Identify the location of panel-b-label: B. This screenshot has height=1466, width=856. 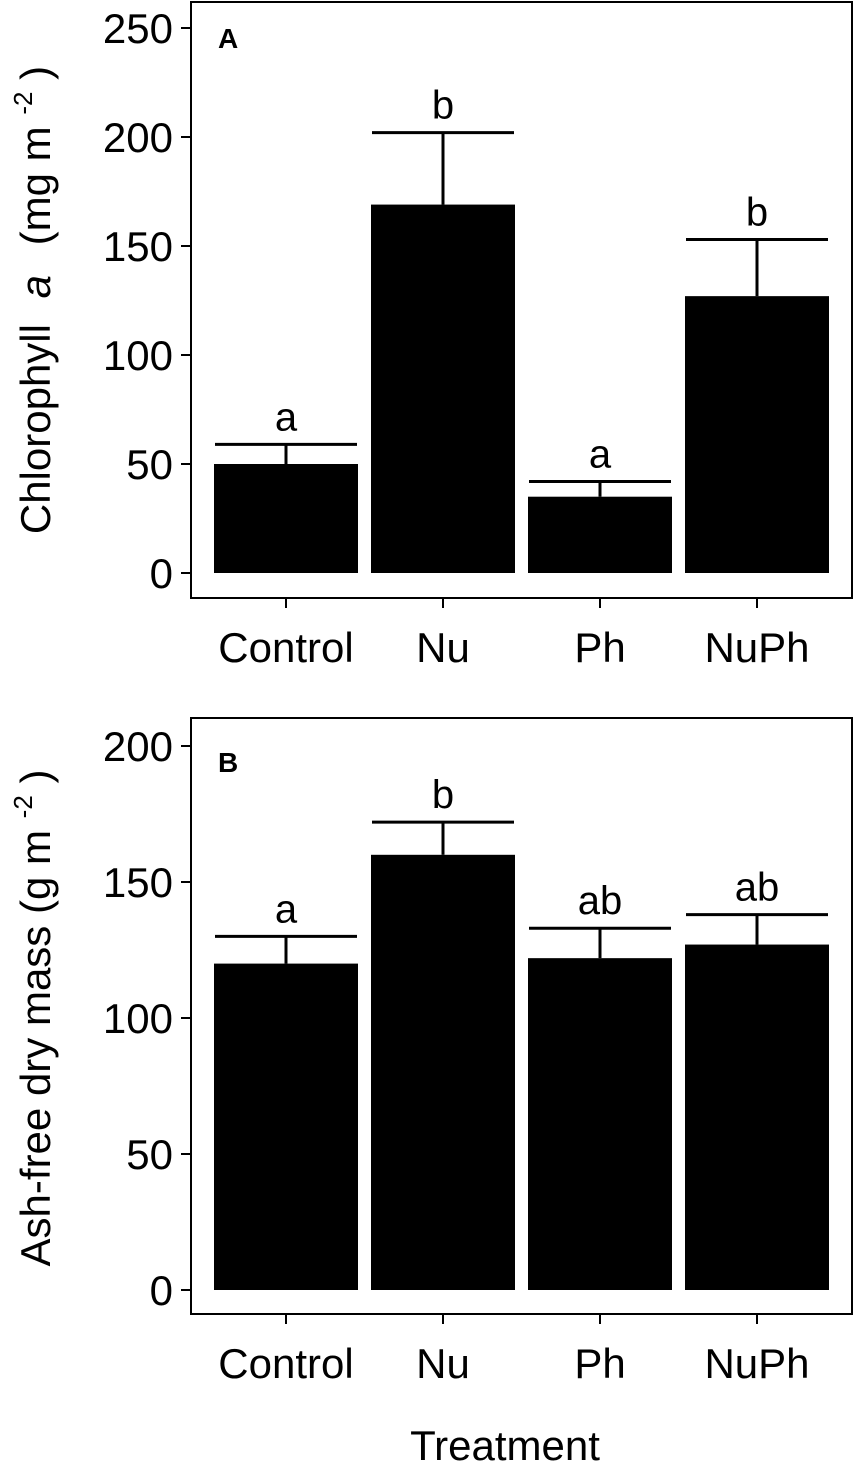
(228, 762).